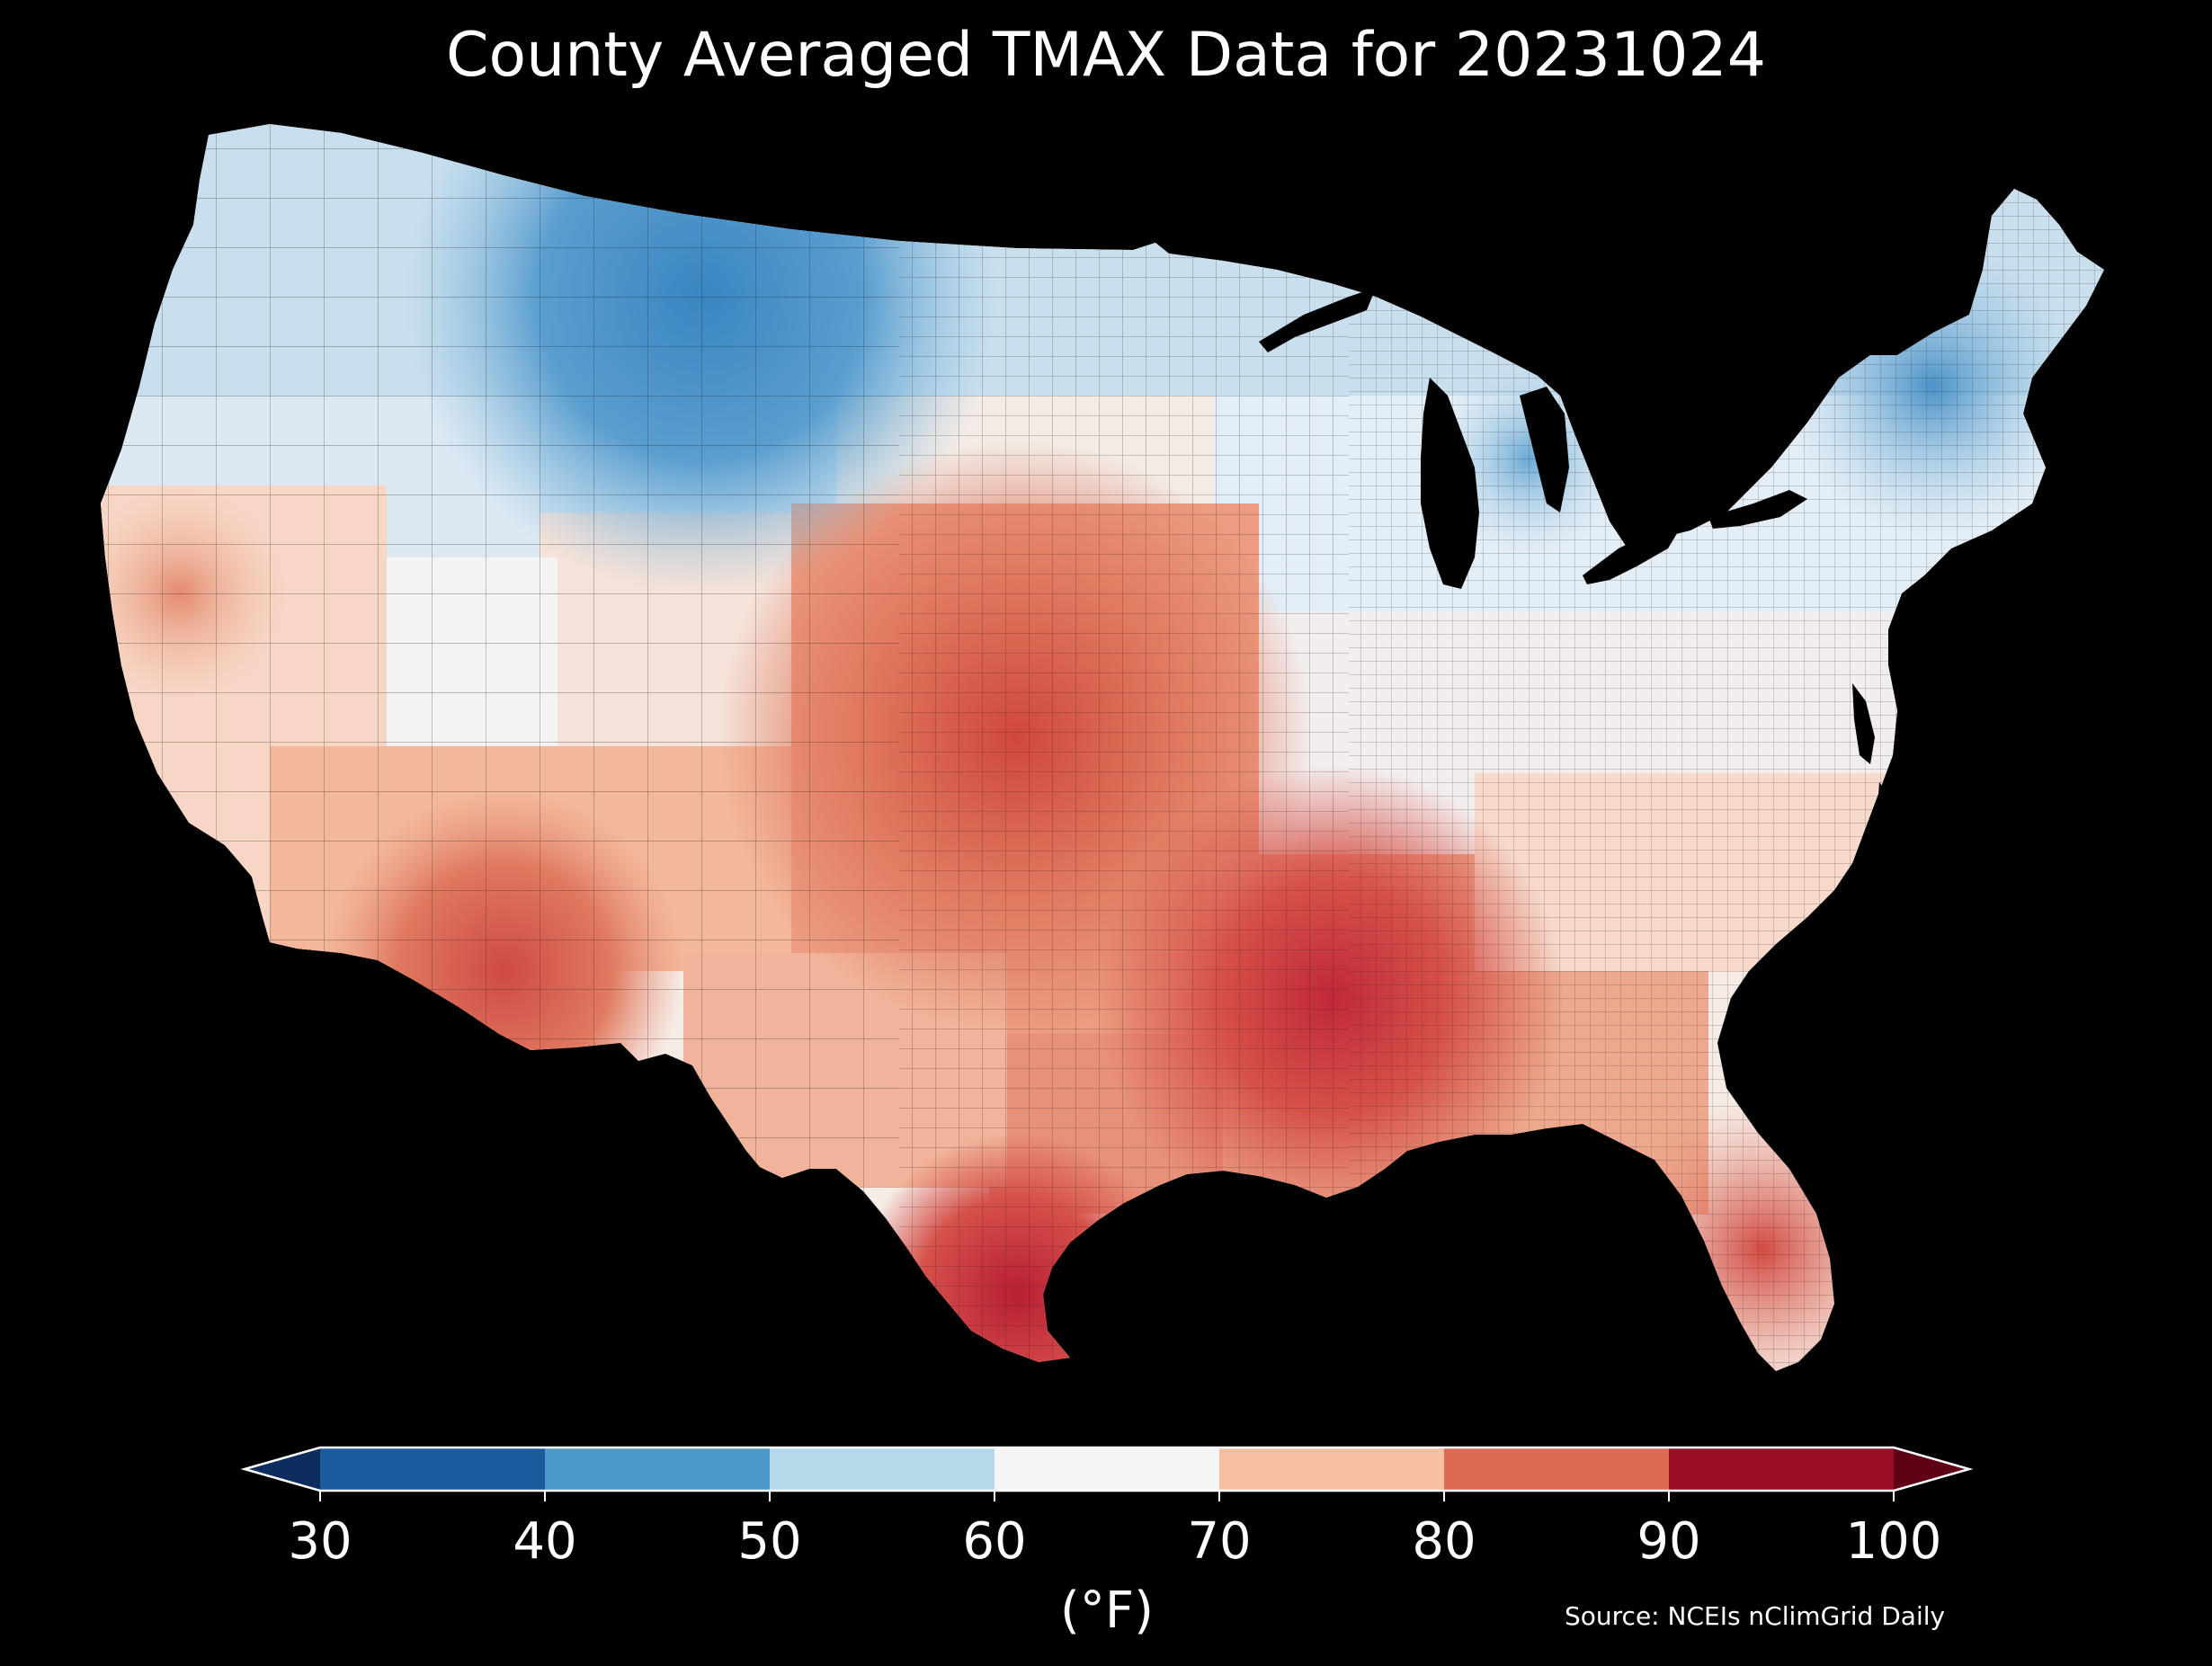  I want to click on source-note: Source: NCEIs nClimGrid Daily, so click(1755, 1616).